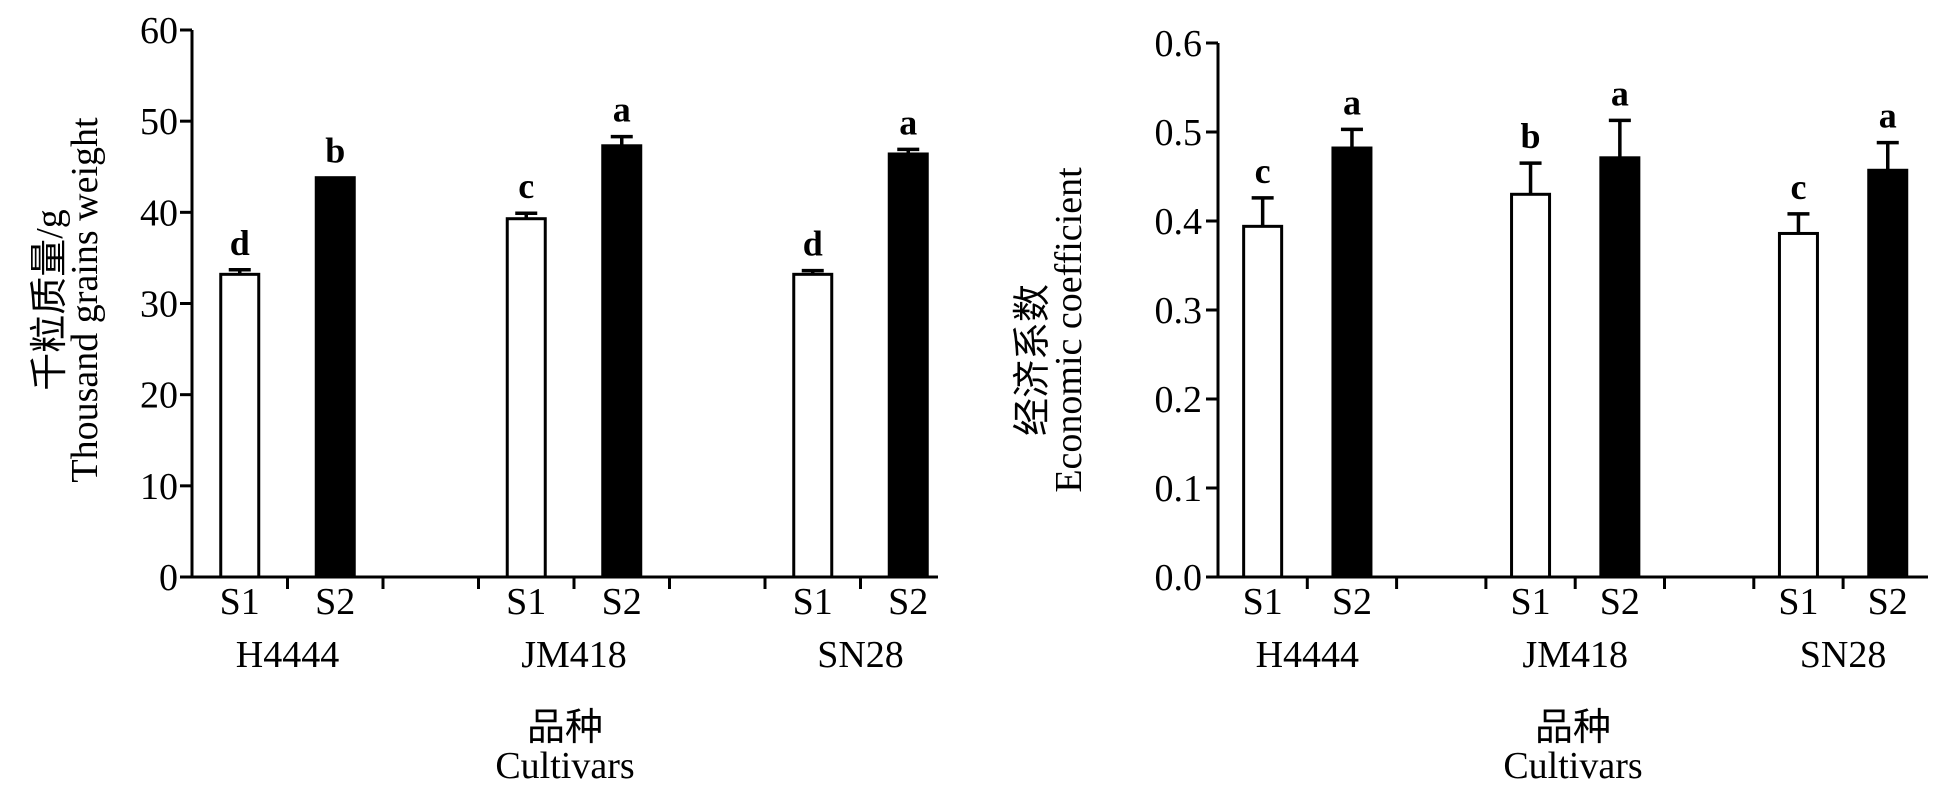  What do you see at coordinates (1179, 44) in the screenshot?
I see `y-tick-label: 0.6` at bounding box center [1179, 44].